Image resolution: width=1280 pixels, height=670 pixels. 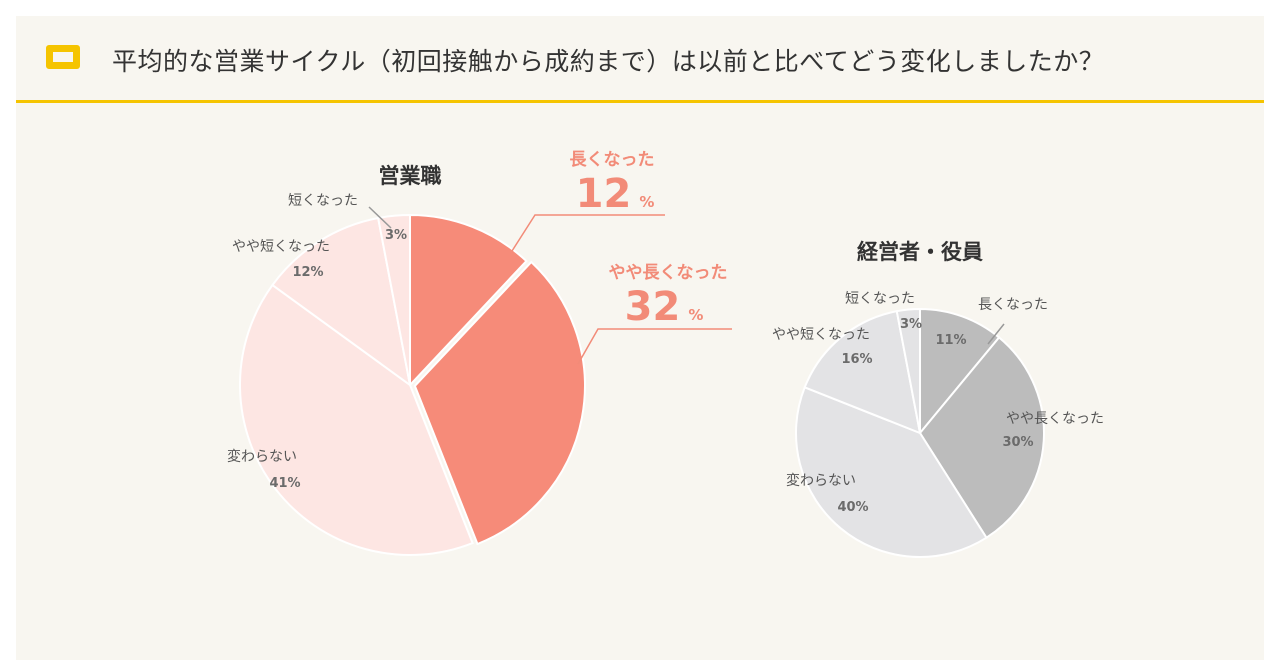 What do you see at coordinates (410, 176) in the screenshot?
I see `sales-chart-title: 営業職` at bounding box center [410, 176].